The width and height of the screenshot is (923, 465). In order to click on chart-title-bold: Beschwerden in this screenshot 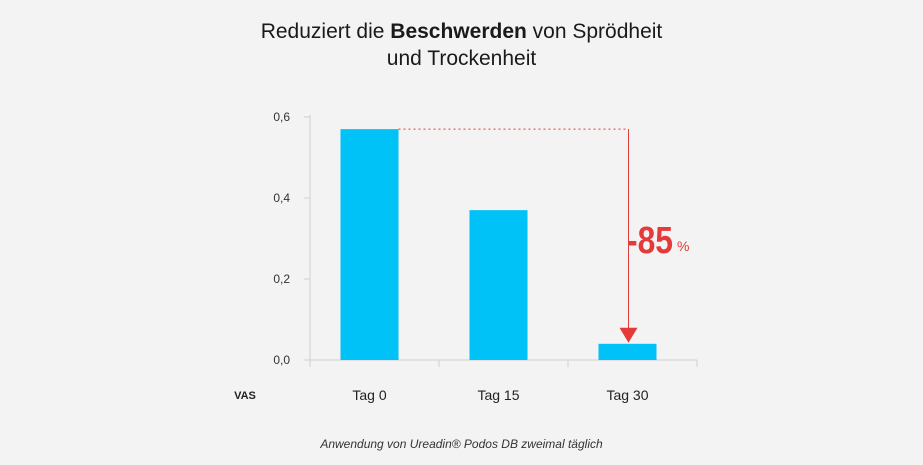, I will do `click(458, 31)`.